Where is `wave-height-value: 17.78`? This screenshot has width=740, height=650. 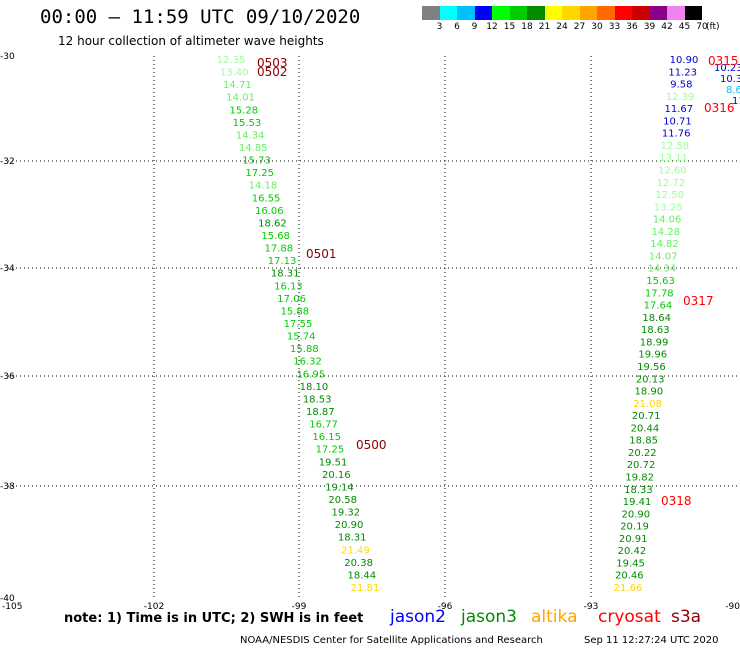 wave-height-value: 17.78 is located at coordinates (659, 293).